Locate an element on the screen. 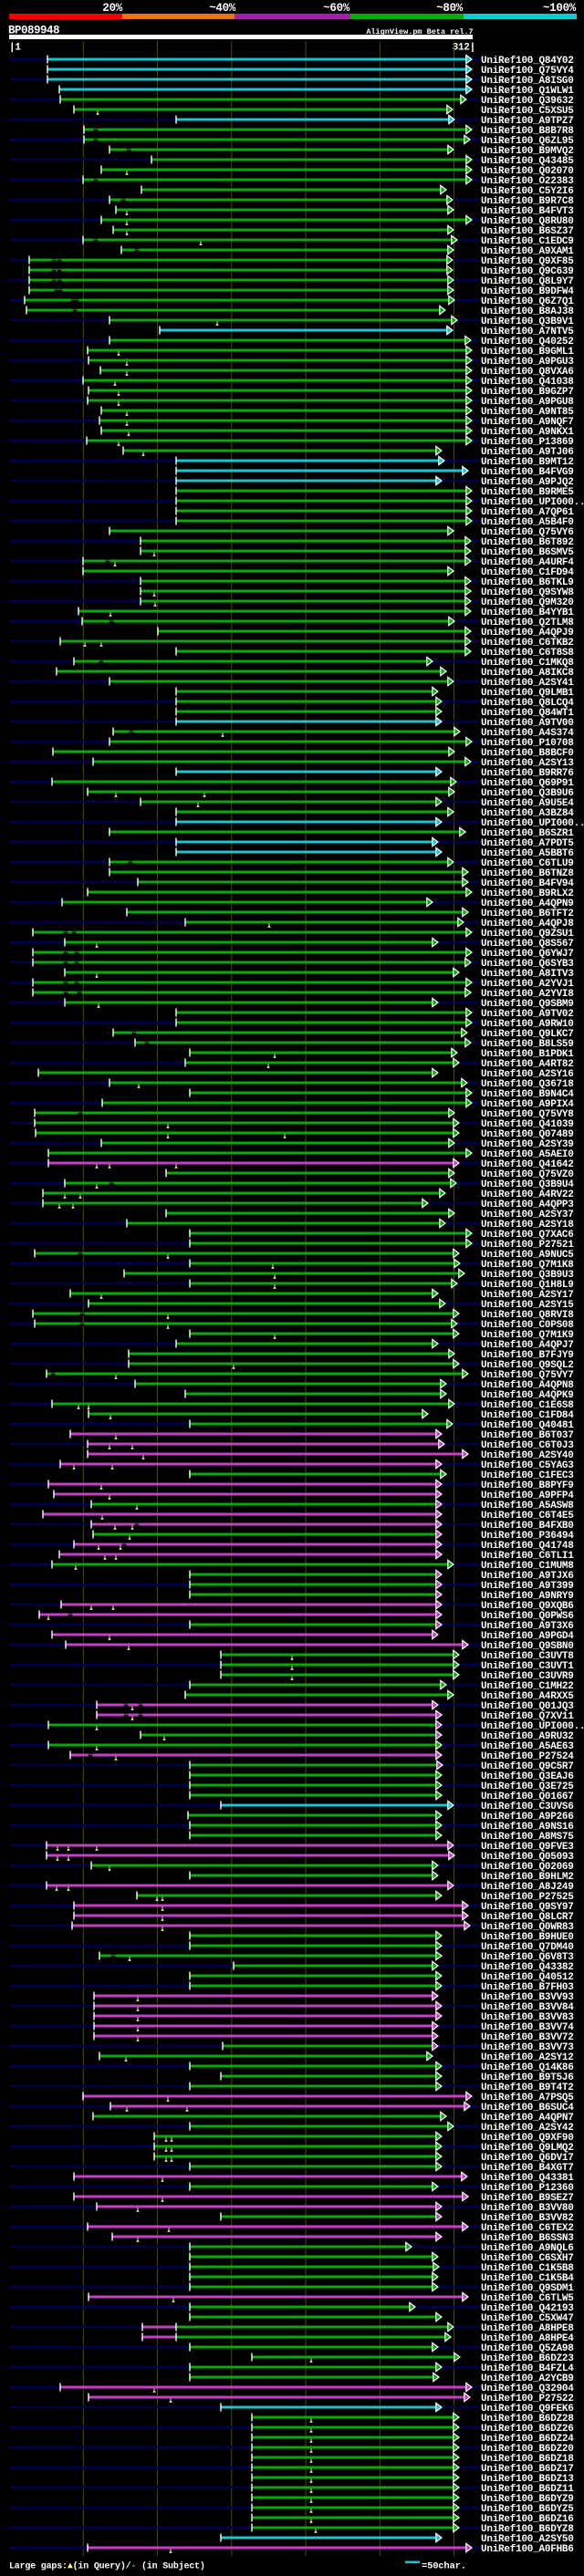 This screenshot has width=584, height=2576. svg-text: UniRef100_A8HPE4 is located at coordinates (527, 2338).